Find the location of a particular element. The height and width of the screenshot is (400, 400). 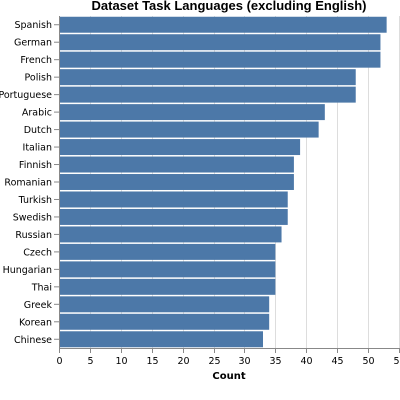

bar-arabic is located at coordinates (192, 112).